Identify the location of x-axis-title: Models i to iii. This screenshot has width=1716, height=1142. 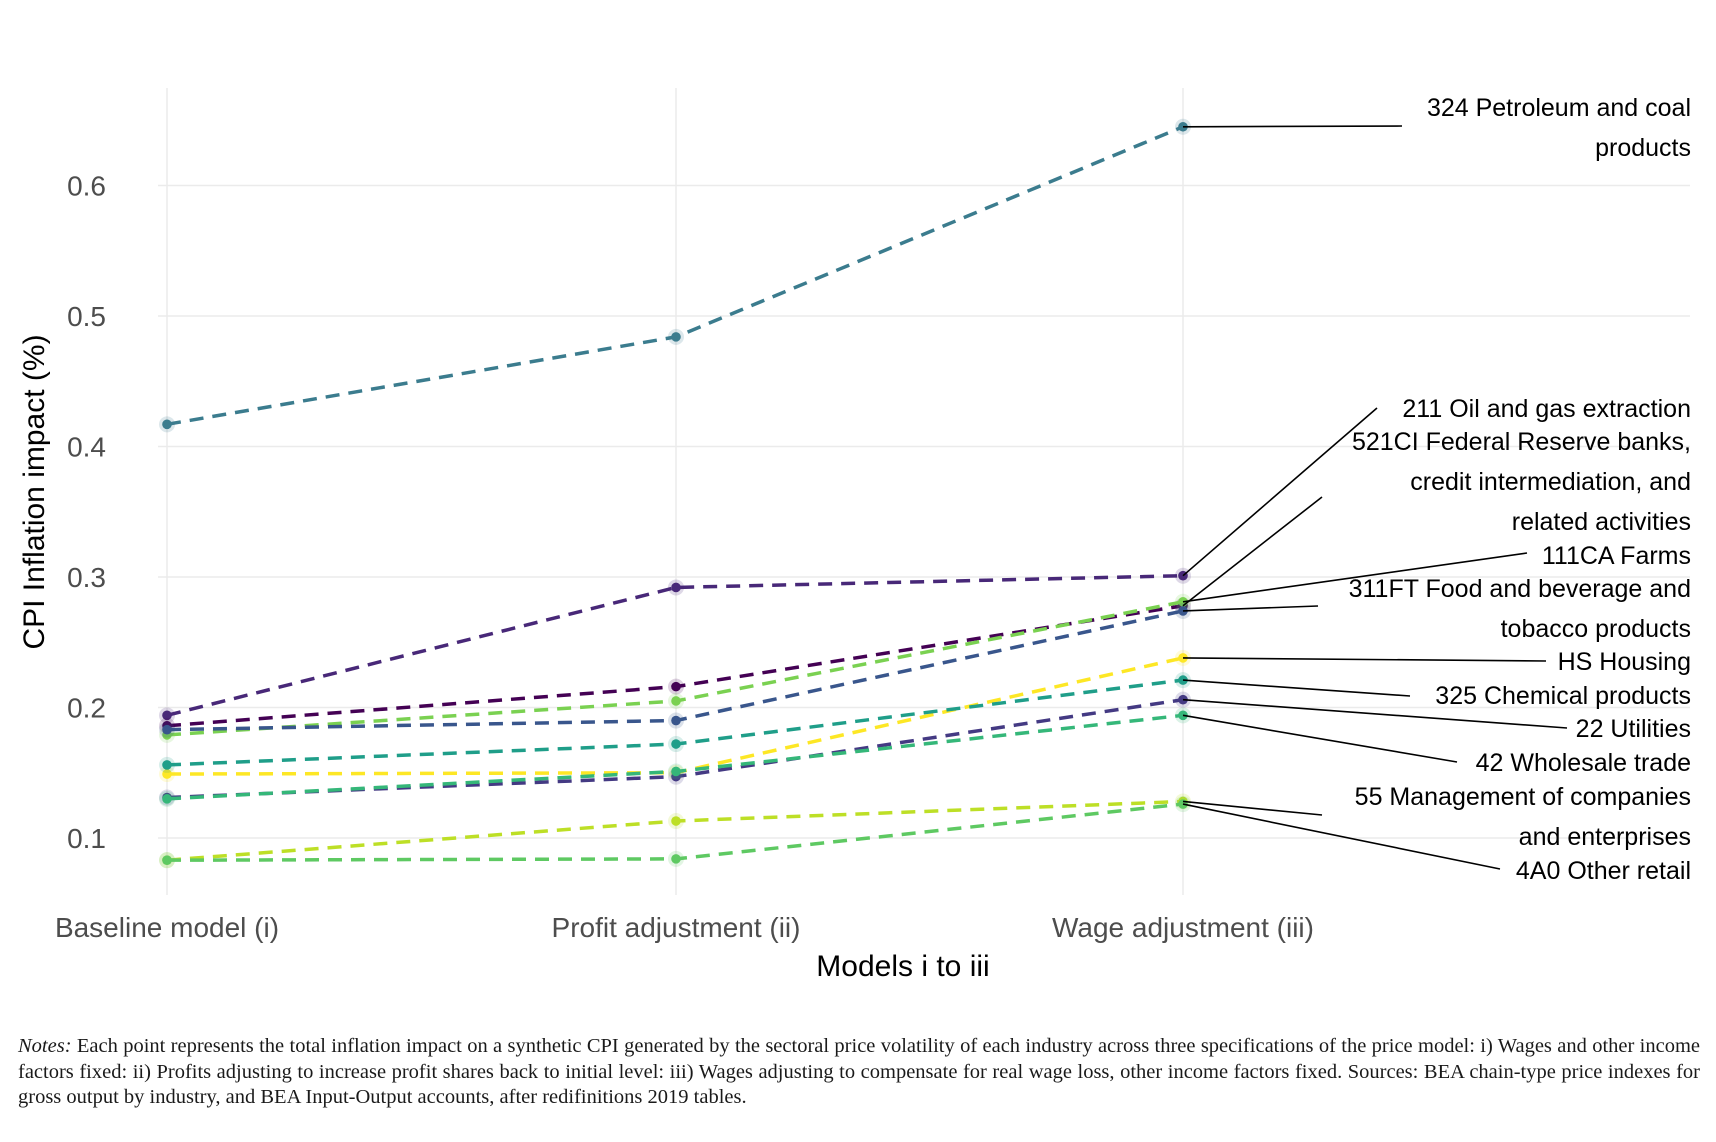
(902, 966).